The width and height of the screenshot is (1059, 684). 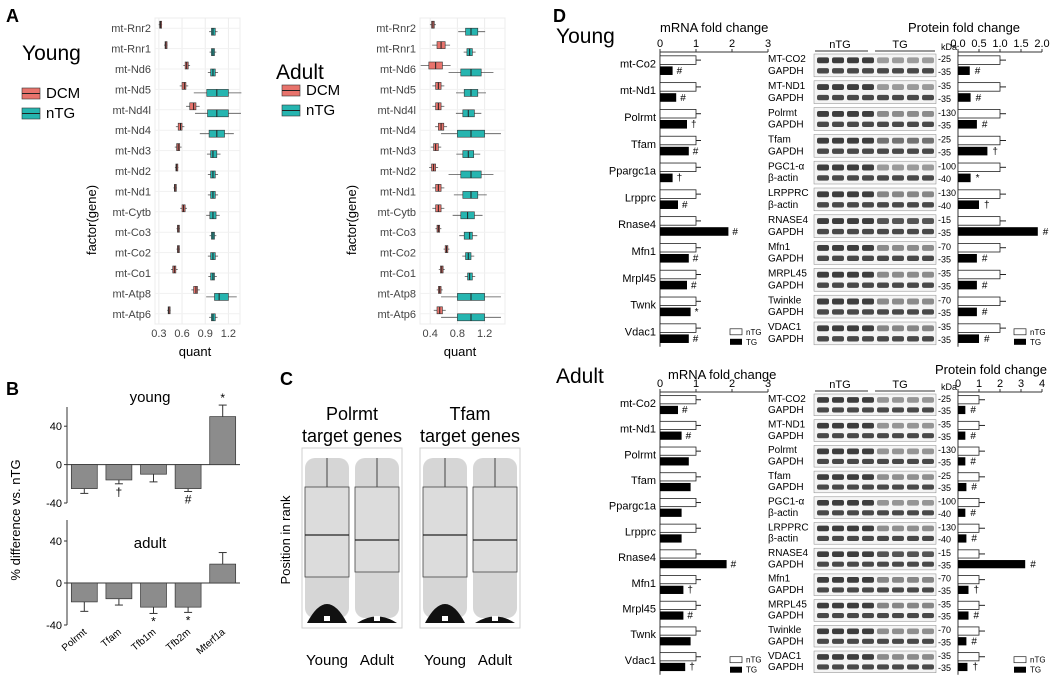 I want to click on da-blot-kda-top: -130, so click(x=947, y=450).